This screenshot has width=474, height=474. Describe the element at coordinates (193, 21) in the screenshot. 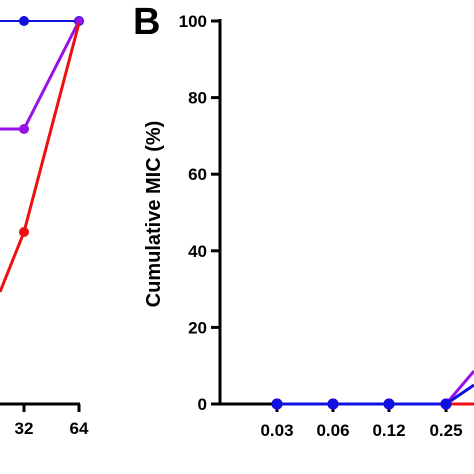

I see `panel-b-y-tick-label: 100` at that location.